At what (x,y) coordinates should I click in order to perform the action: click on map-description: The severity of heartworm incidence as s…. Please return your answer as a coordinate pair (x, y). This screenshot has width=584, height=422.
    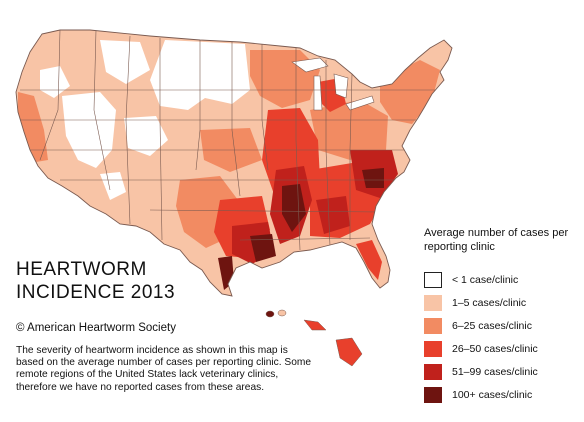
    Looking at the image, I should click on (164, 369).